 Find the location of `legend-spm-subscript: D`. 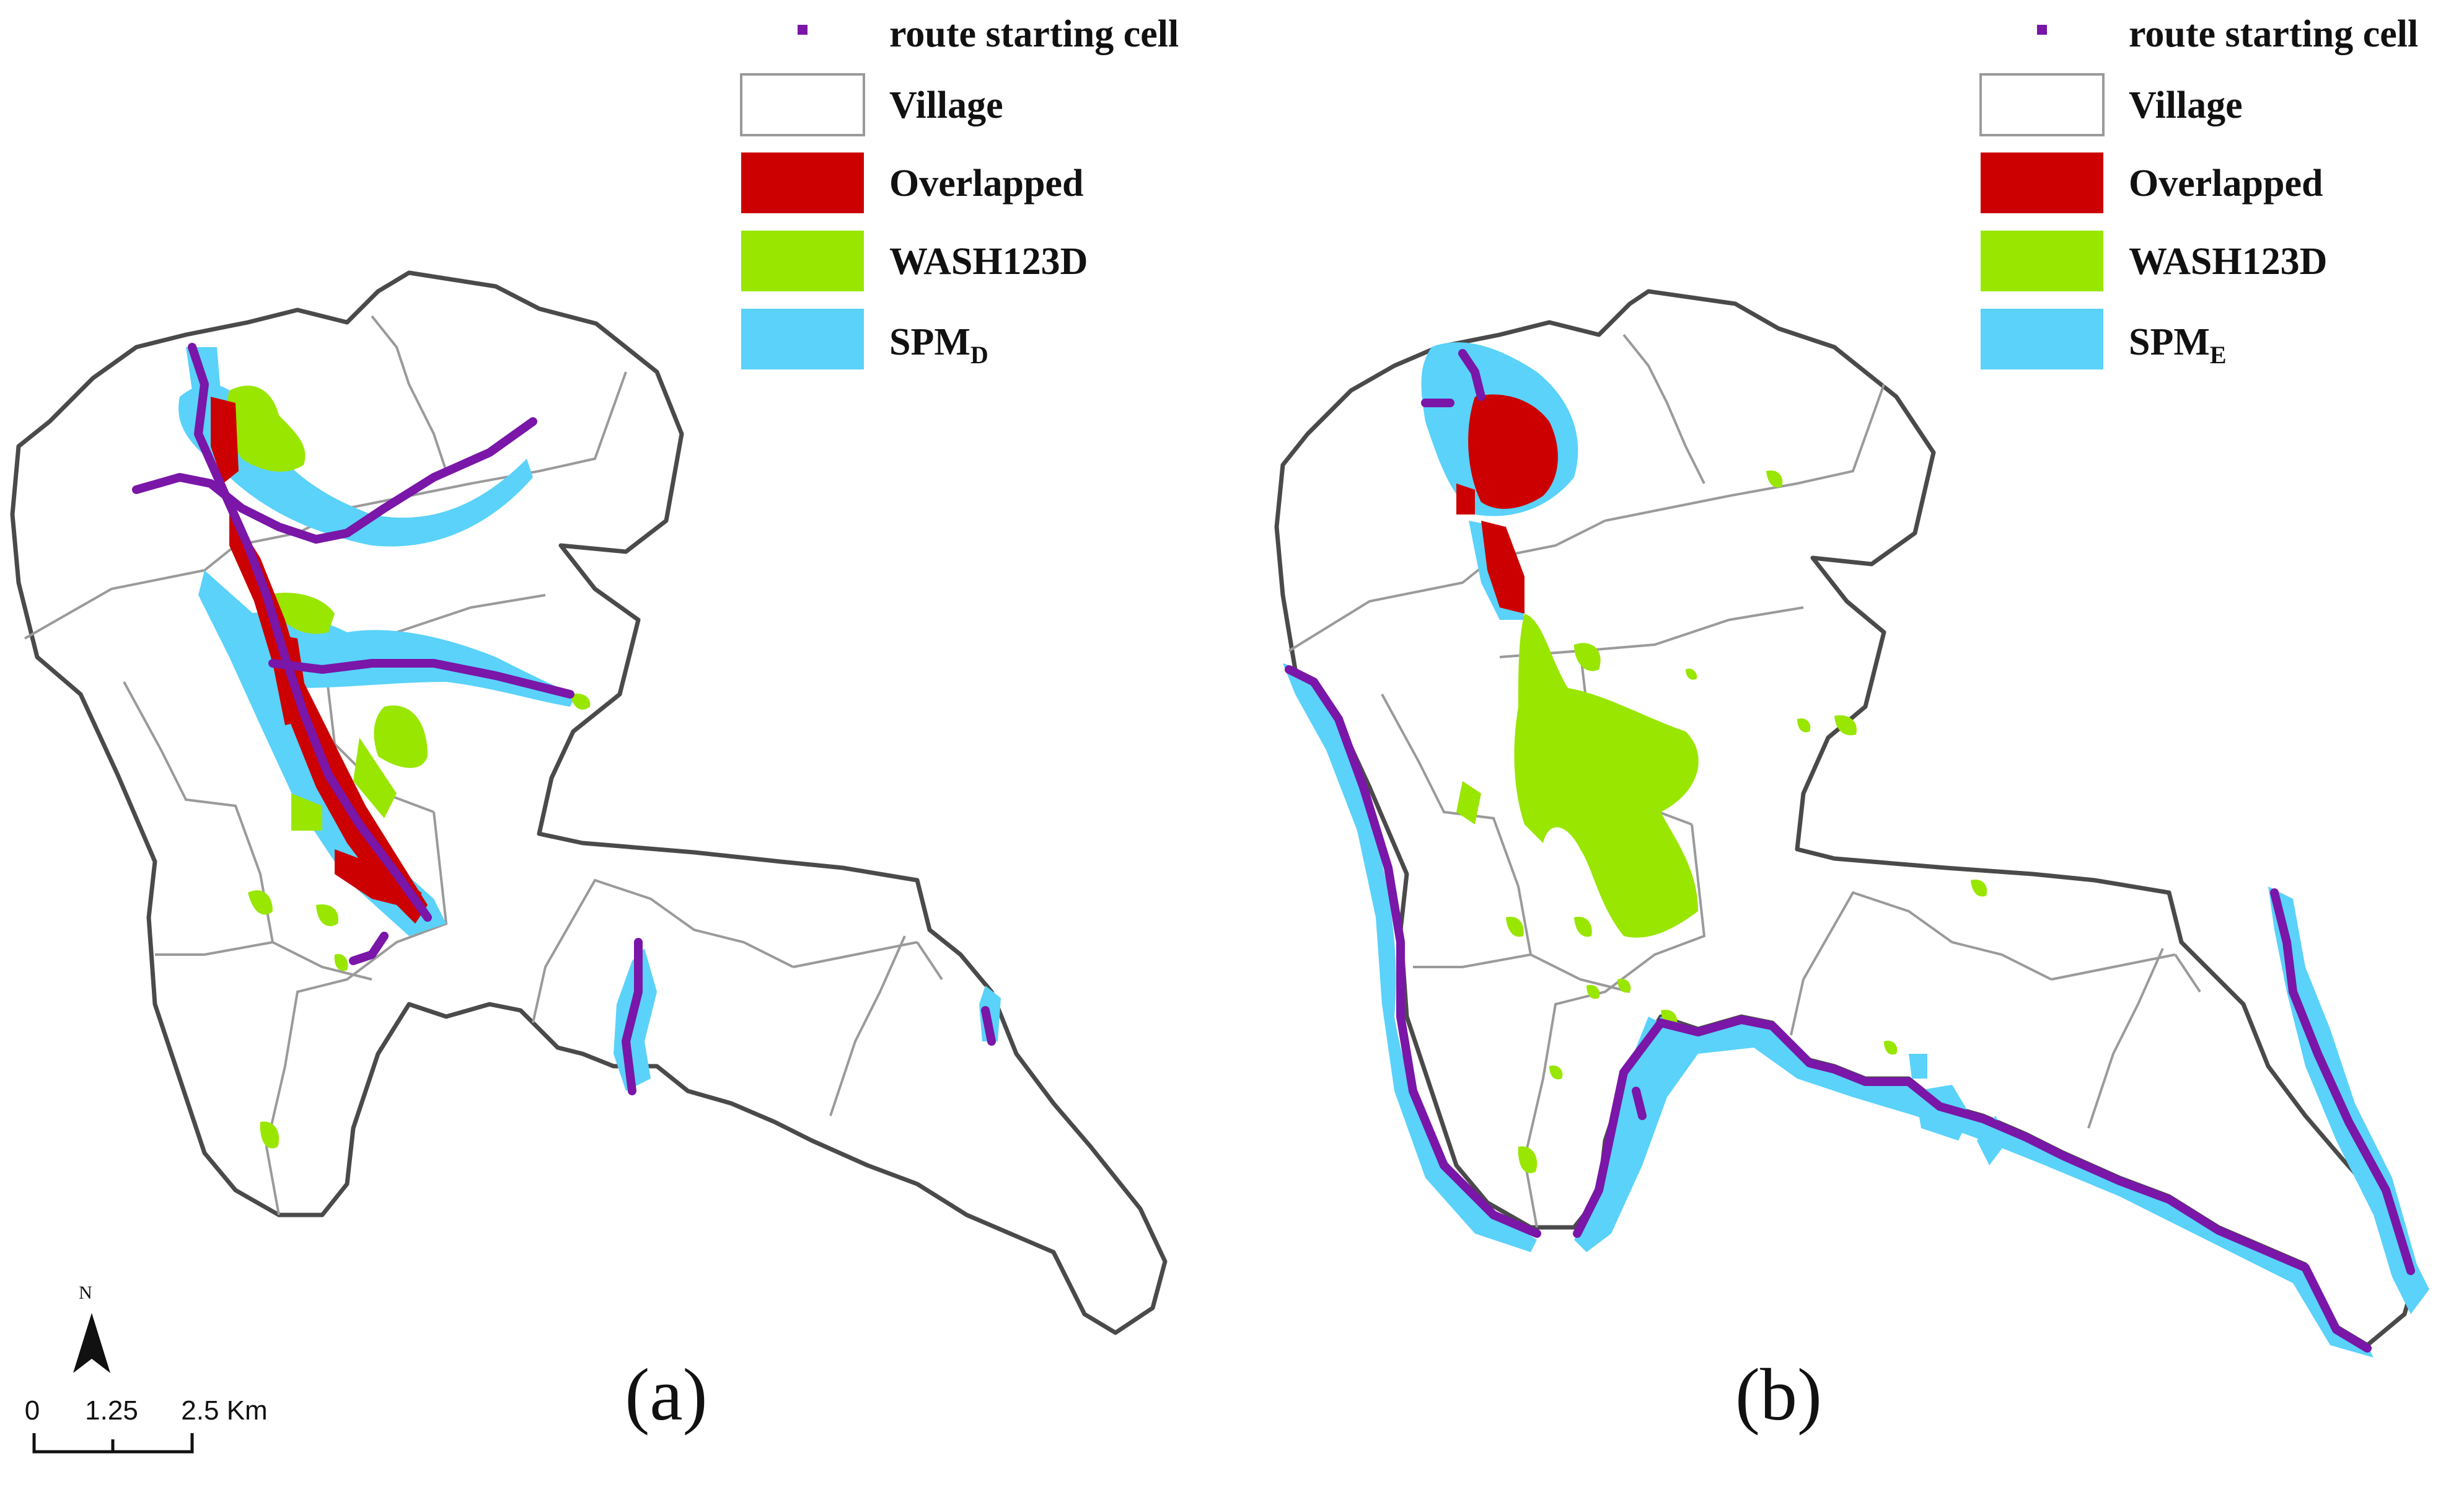

legend-spm-subscript: D is located at coordinates (979, 355).